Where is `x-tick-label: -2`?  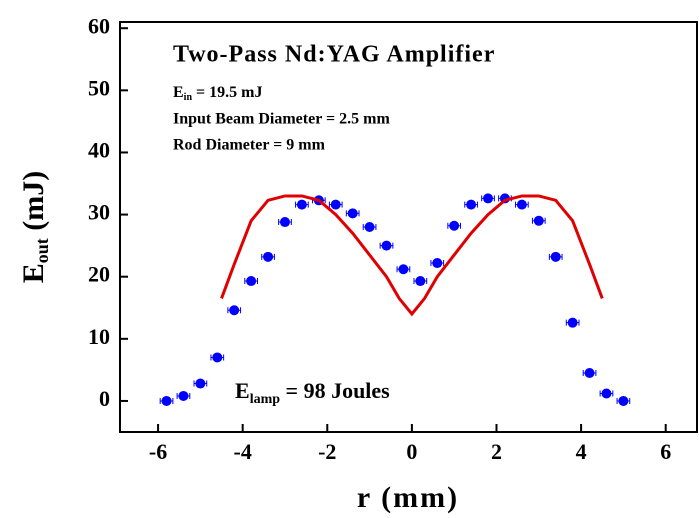
x-tick-label: -2 is located at coordinates (327, 451).